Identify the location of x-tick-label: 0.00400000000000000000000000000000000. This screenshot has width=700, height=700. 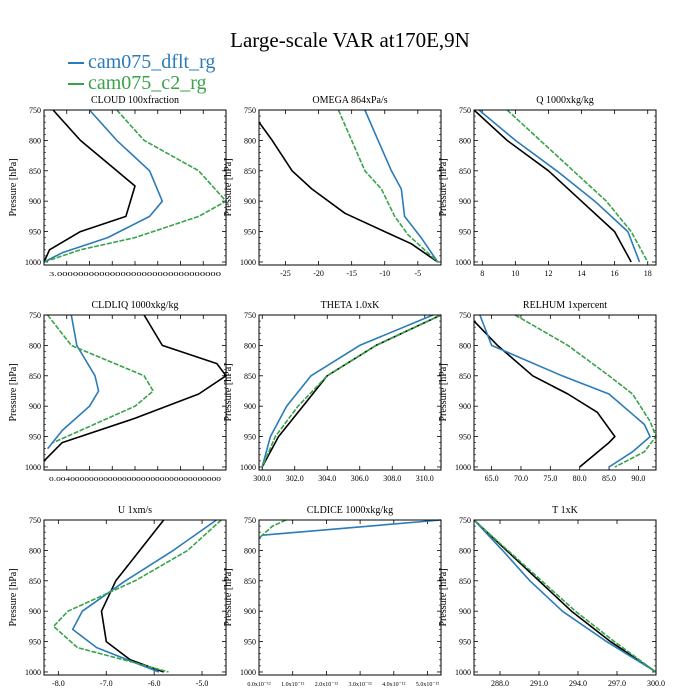
(135, 479).